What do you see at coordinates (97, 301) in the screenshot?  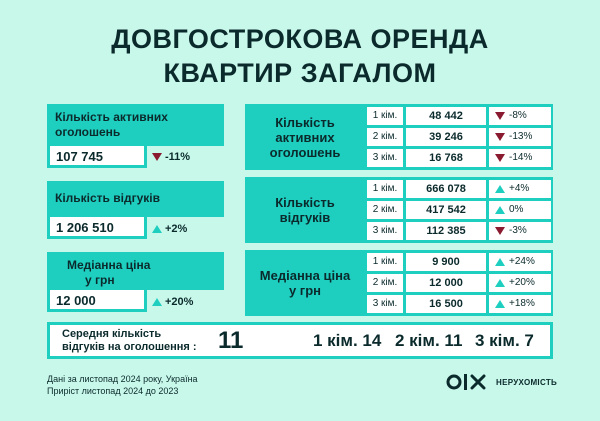 I see `left-price-value: 12 000` at bounding box center [97, 301].